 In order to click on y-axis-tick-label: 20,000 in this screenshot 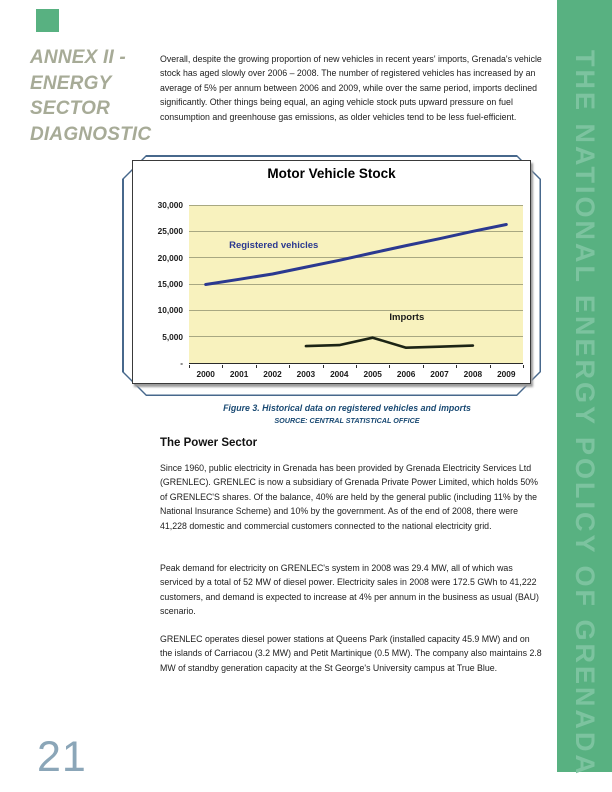, I will do `click(170, 257)`.